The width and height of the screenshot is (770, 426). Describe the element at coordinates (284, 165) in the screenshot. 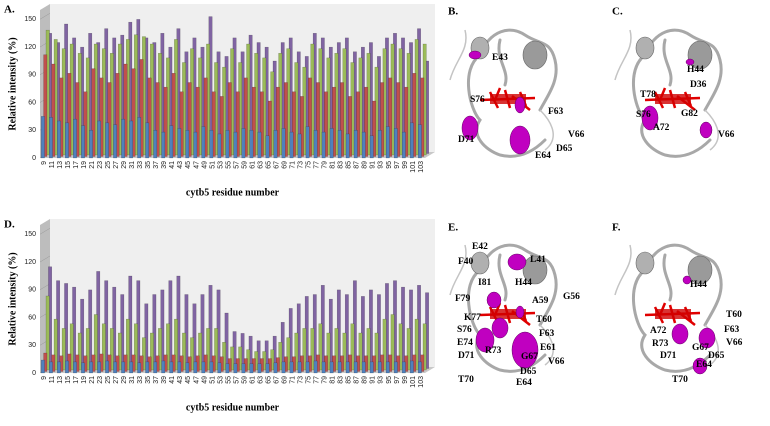

I see `x-tick-label: 69` at that location.